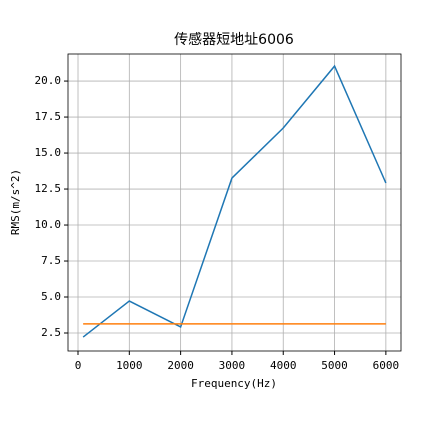 The width and height of the screenshot is (444, 438). What do you see at coordinates (51, 296) in the screenshot?
I see `y-tick-label: 5.0` at bounding box center [51, 296].